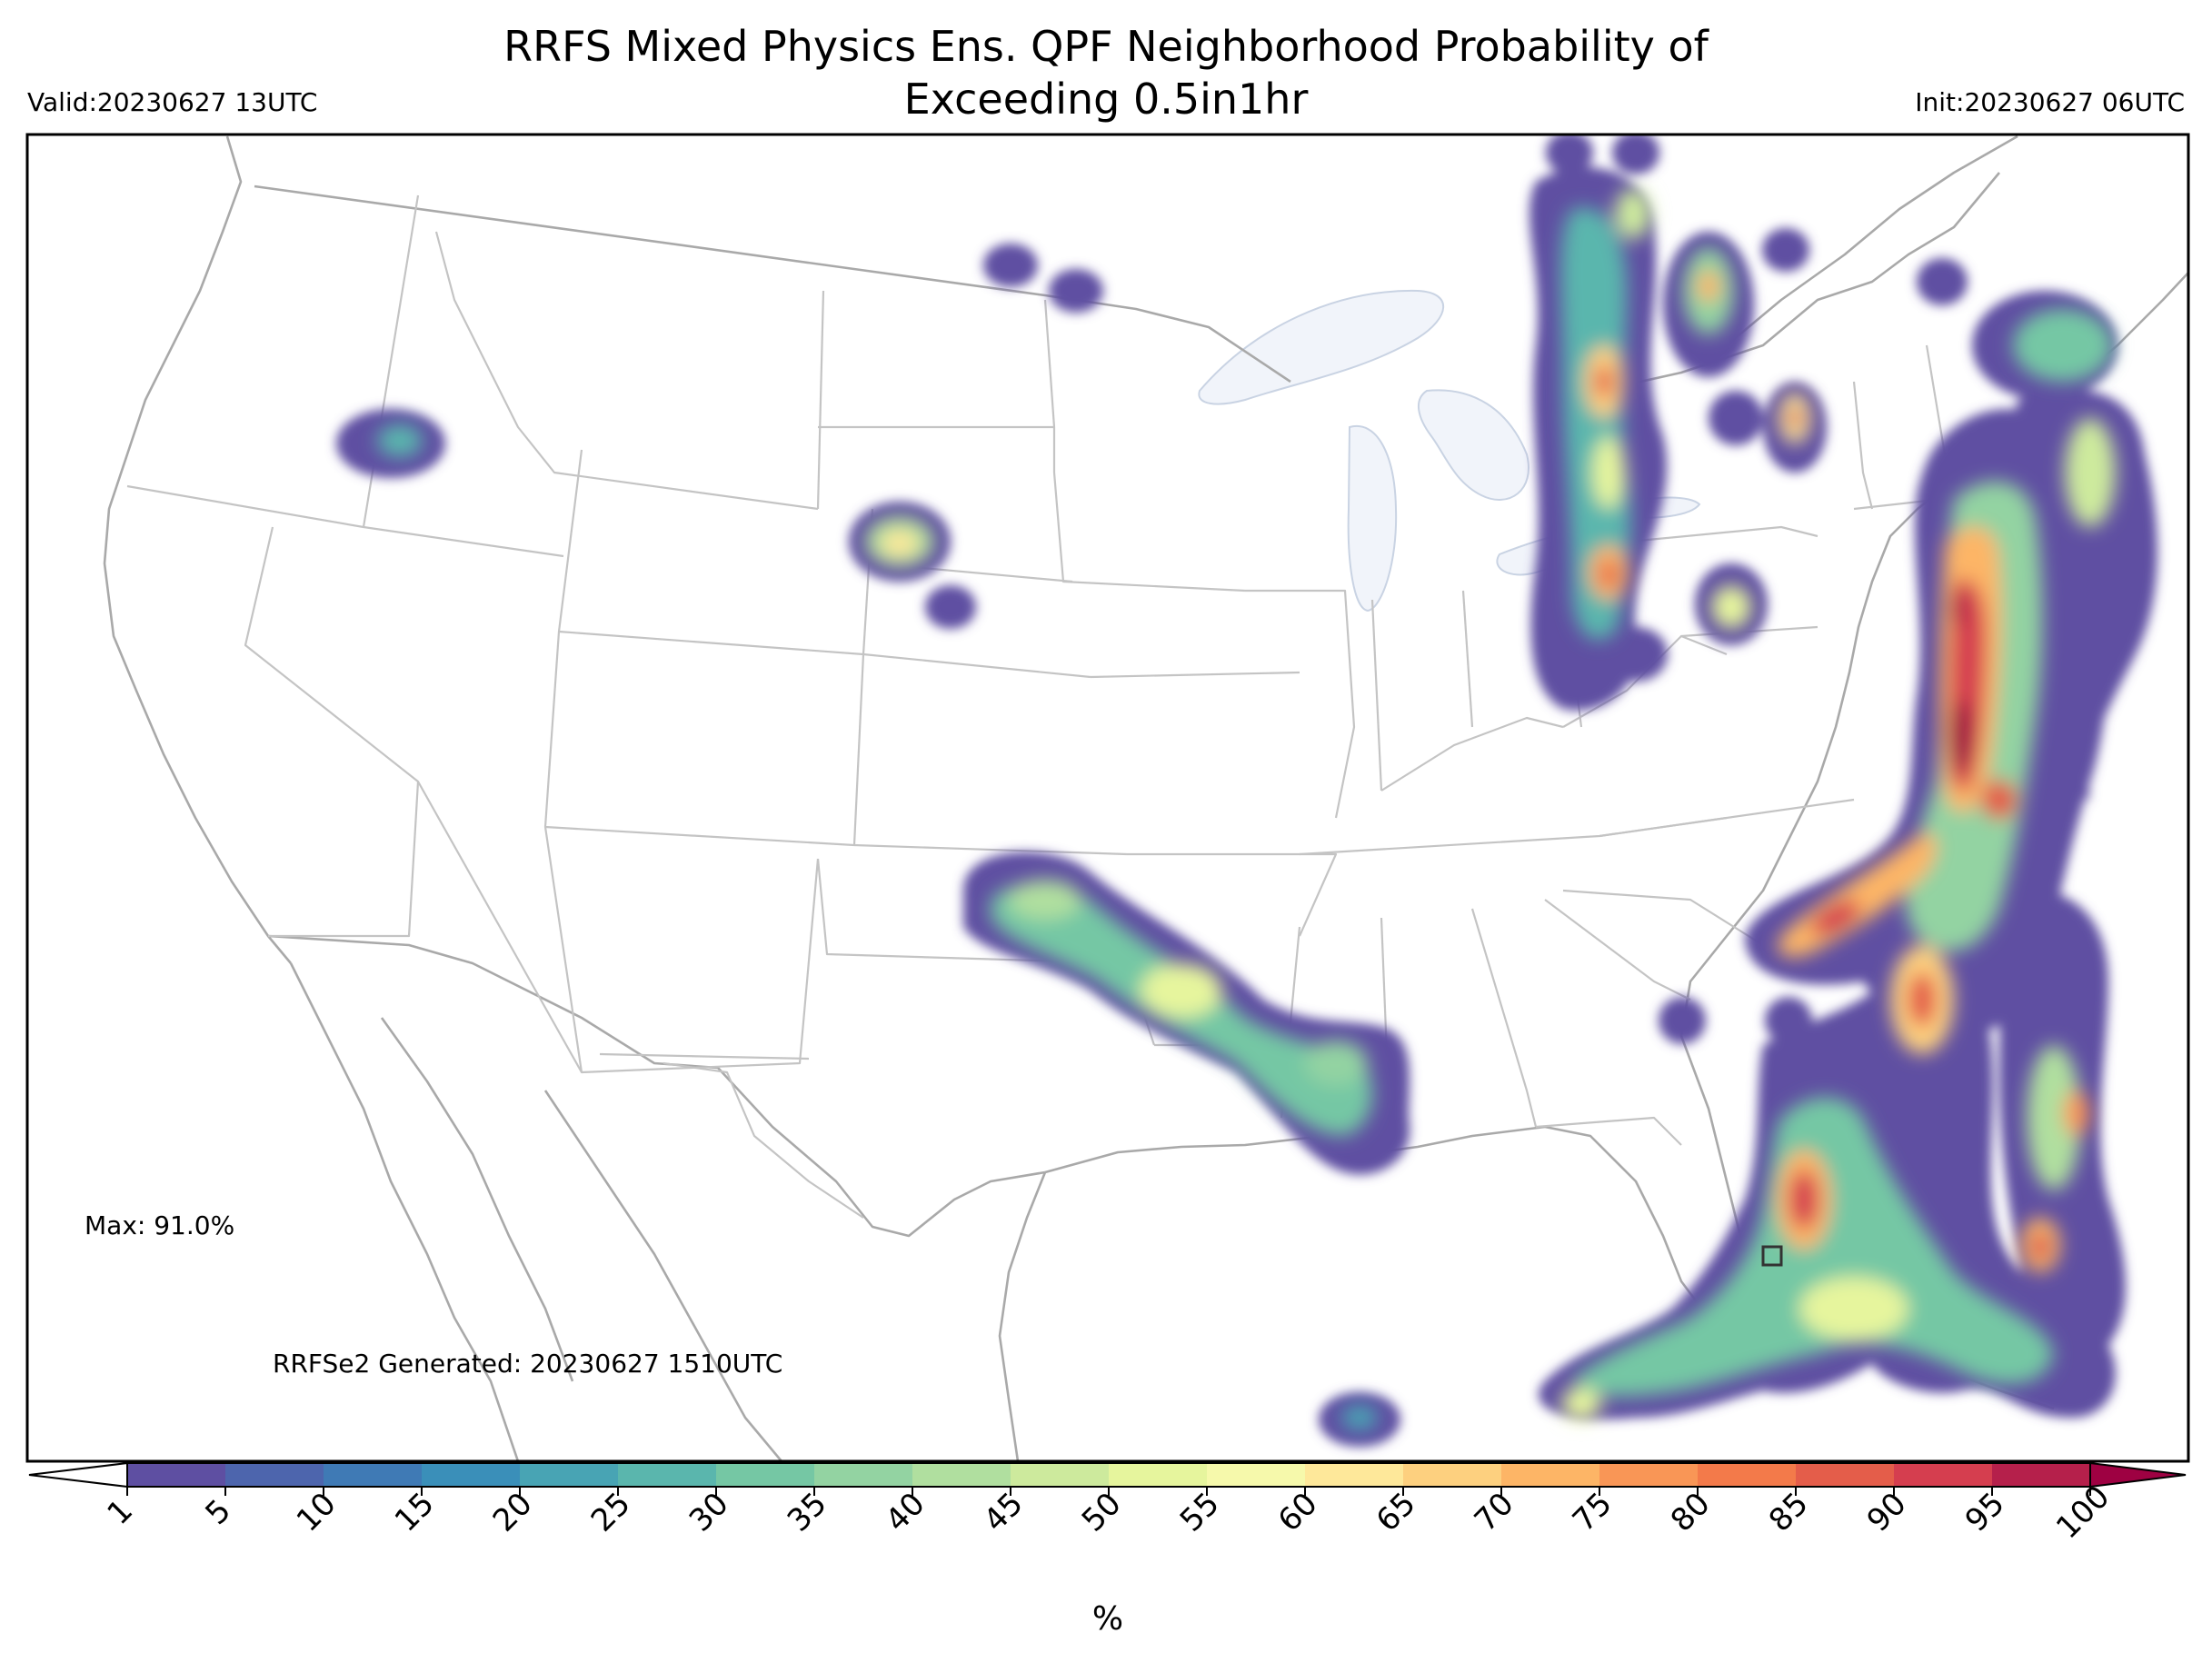  What do you see at coordinates (1663, 917) in the screenshot?
I see `nc-sc` at bounding box center [1663, 917].